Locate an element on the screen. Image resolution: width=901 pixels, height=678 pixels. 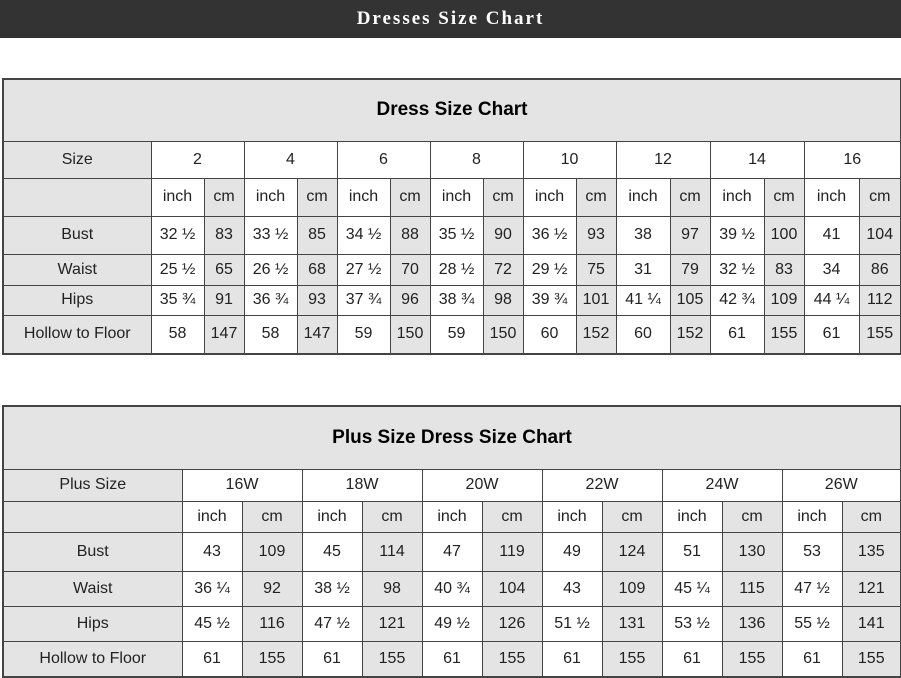
size-header: 10 is located at coordinates (569, 159).